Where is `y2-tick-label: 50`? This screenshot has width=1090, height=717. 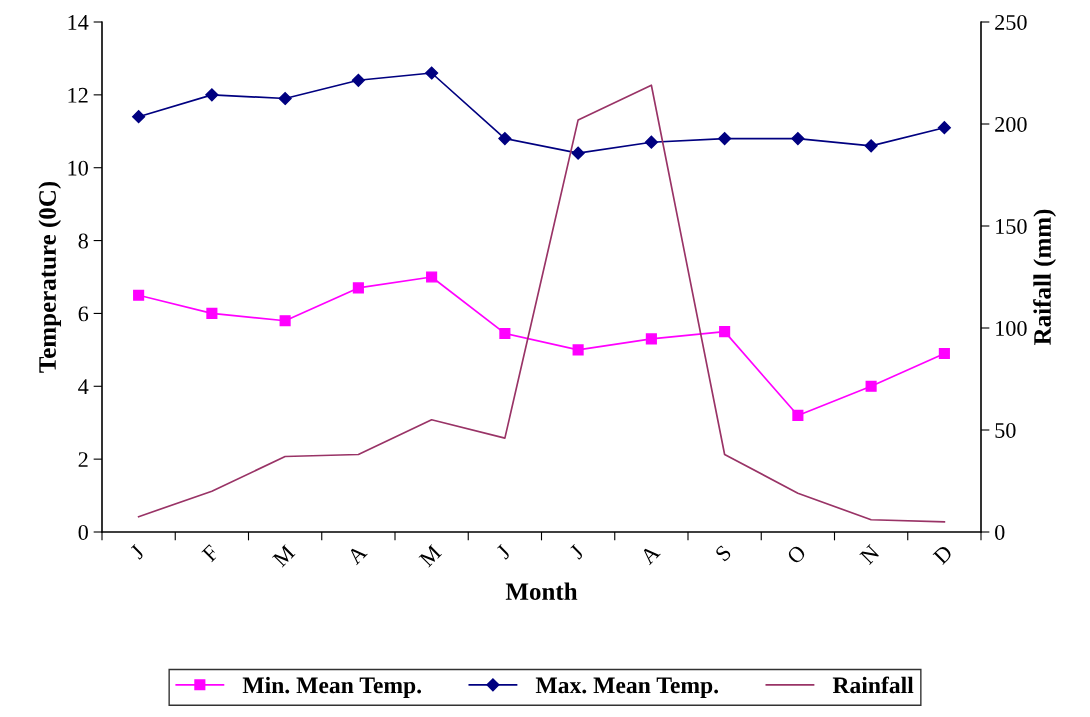 y2-tick-label: 50 is located at coordinates (1005, 430).